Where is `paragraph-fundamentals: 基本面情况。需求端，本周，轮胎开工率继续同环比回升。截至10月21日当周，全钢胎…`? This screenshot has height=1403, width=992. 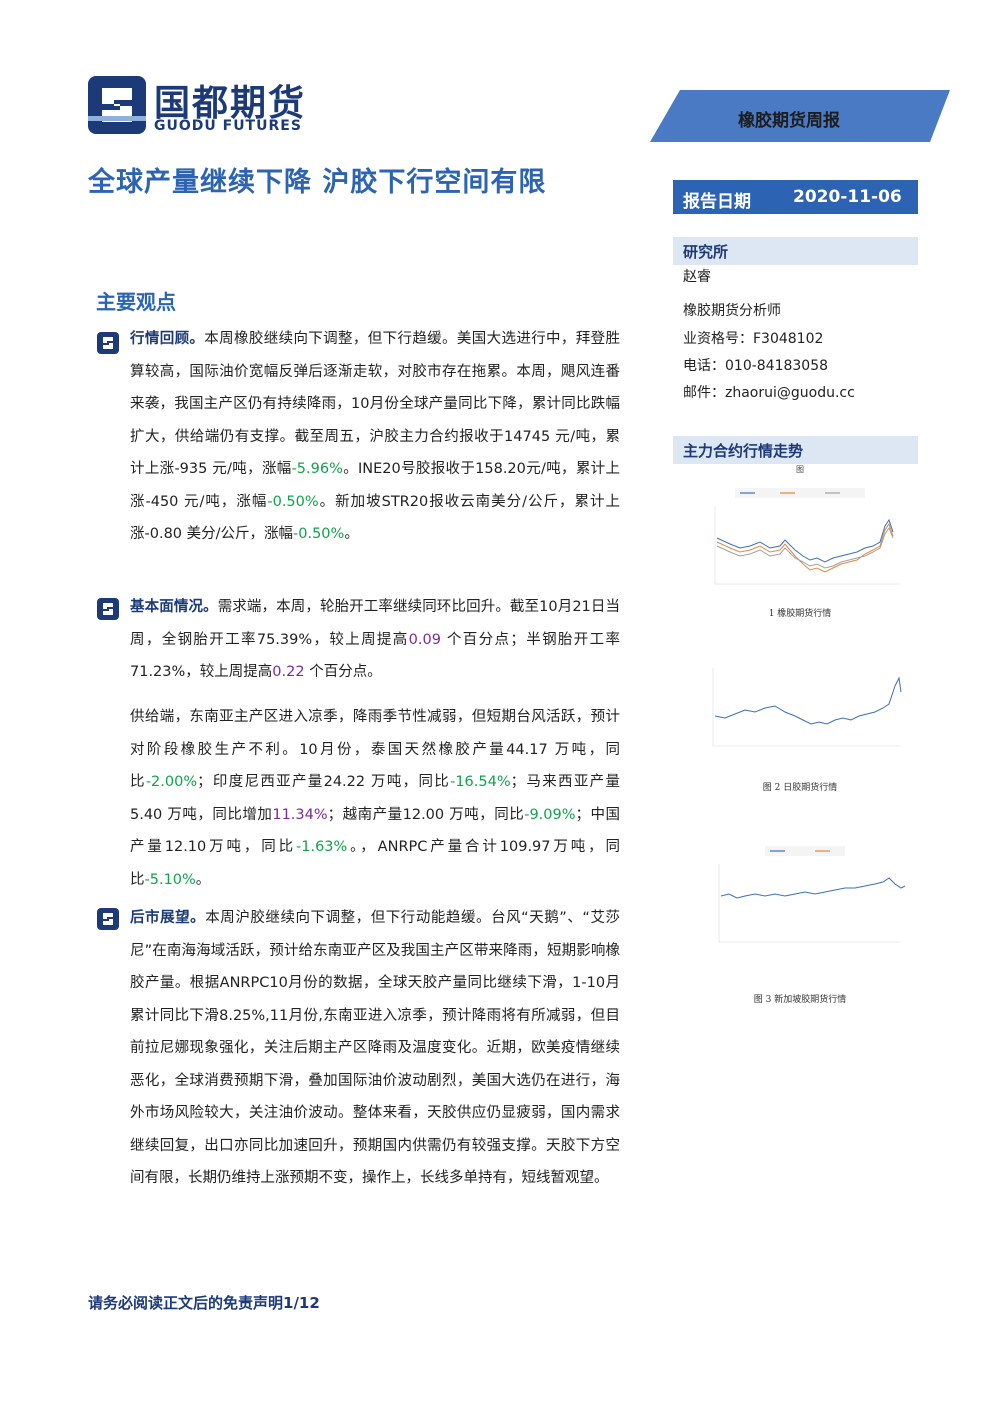 paragraph-fundamentals: 基本面情况。需求端，本周，轮胎开工率继续同环比回升。截至10月21日当周，全钢胎… is located at coordinates (375, 640).